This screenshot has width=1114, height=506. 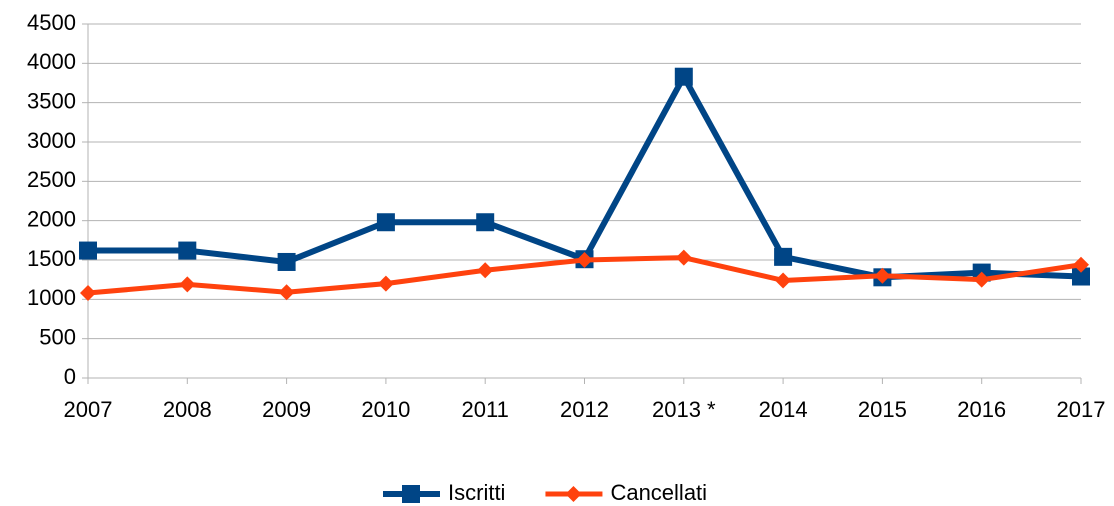 What do you see at coordinates (658, 492) in the screenshot?
I see `legend-label: Cancellati` at bounding box center [658, 492].